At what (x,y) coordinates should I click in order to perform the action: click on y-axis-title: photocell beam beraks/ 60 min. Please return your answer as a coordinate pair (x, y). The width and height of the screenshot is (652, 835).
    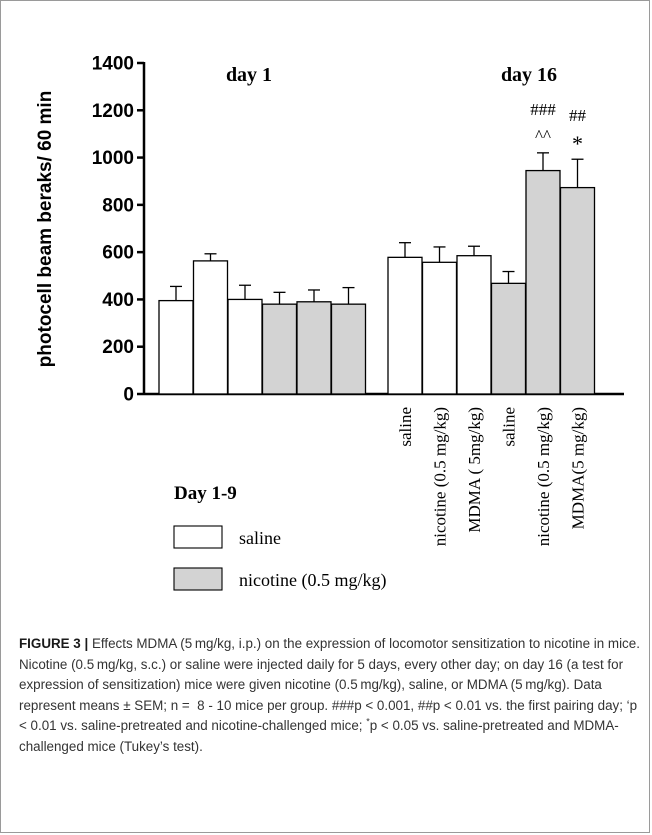
    Looking at the image, I should click on (45, 229).